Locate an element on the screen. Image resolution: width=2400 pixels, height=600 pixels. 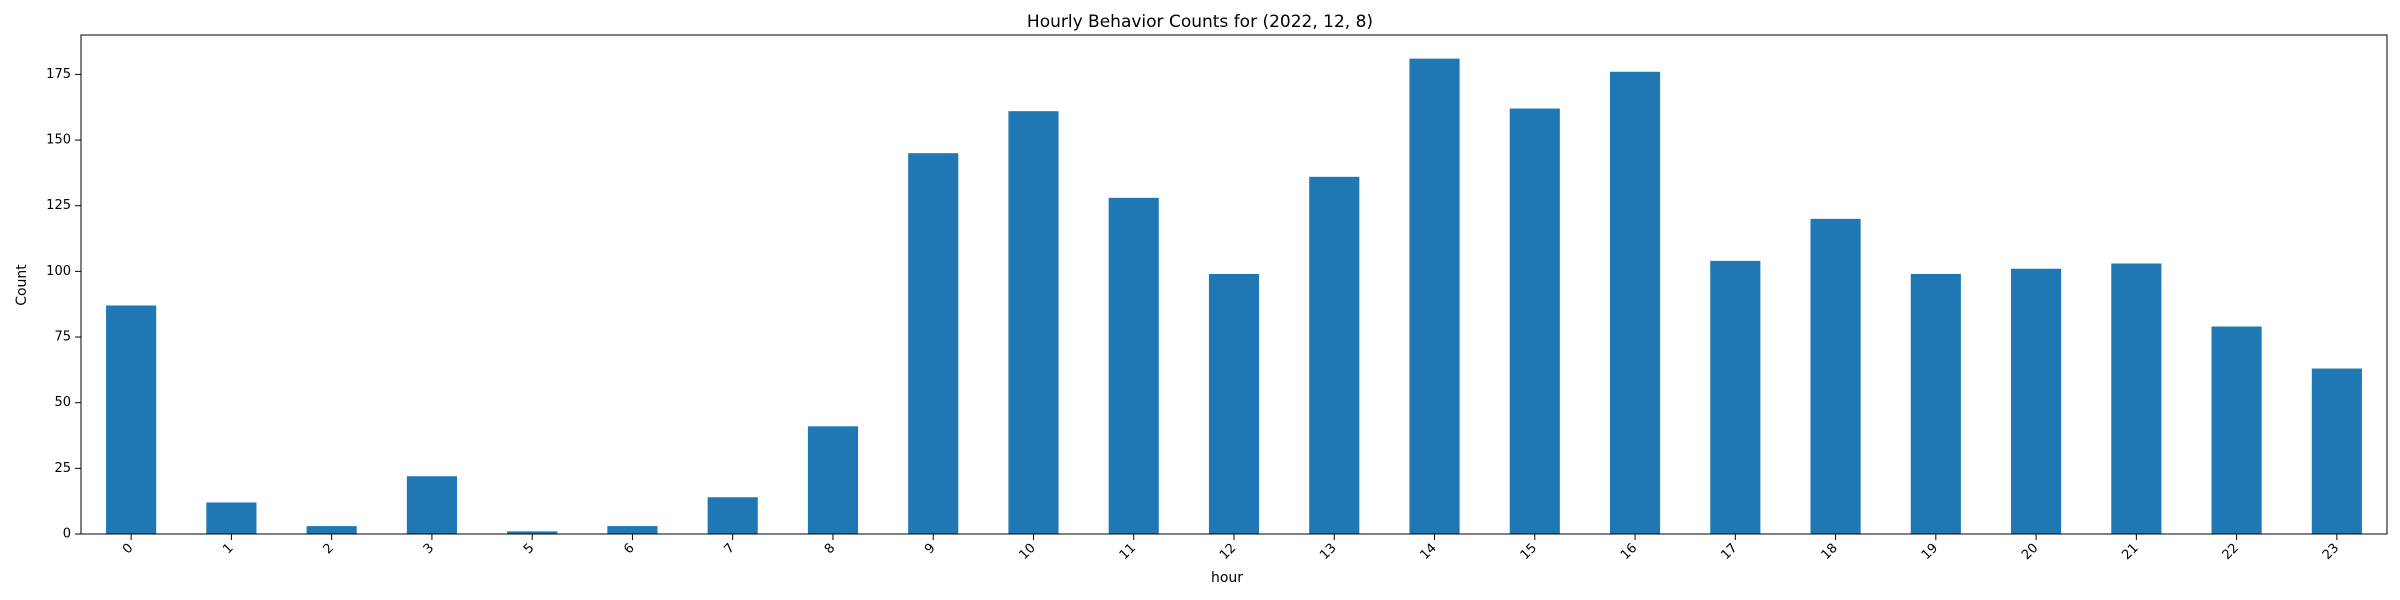
y-tick-label: 125 is located at coordinates (58, 205).